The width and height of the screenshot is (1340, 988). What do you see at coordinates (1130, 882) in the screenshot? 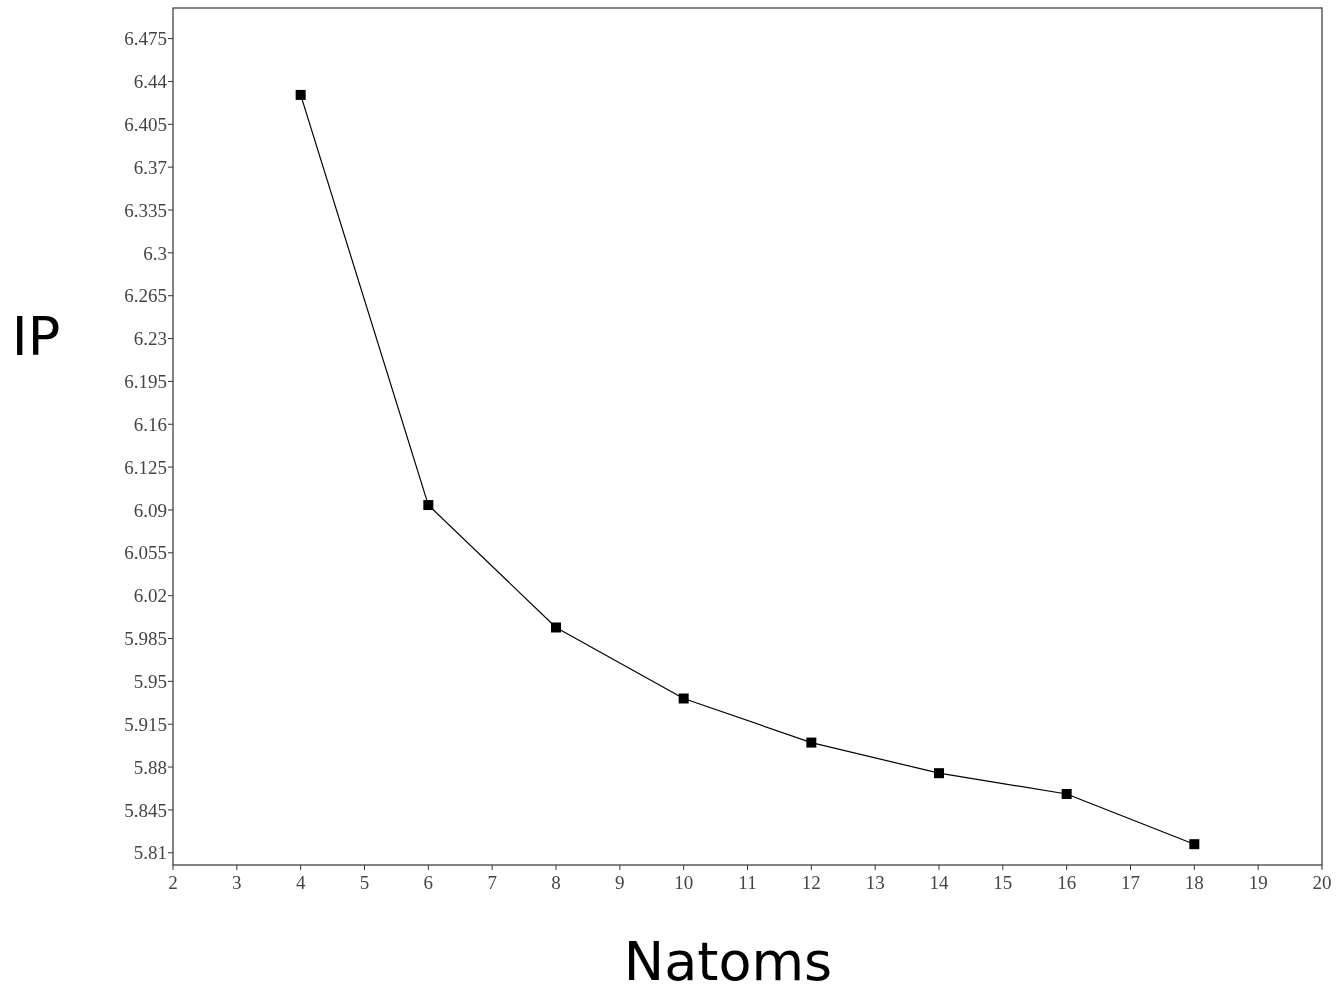
I see `x-tick-label: 17` at bounding box center [1130, 882].